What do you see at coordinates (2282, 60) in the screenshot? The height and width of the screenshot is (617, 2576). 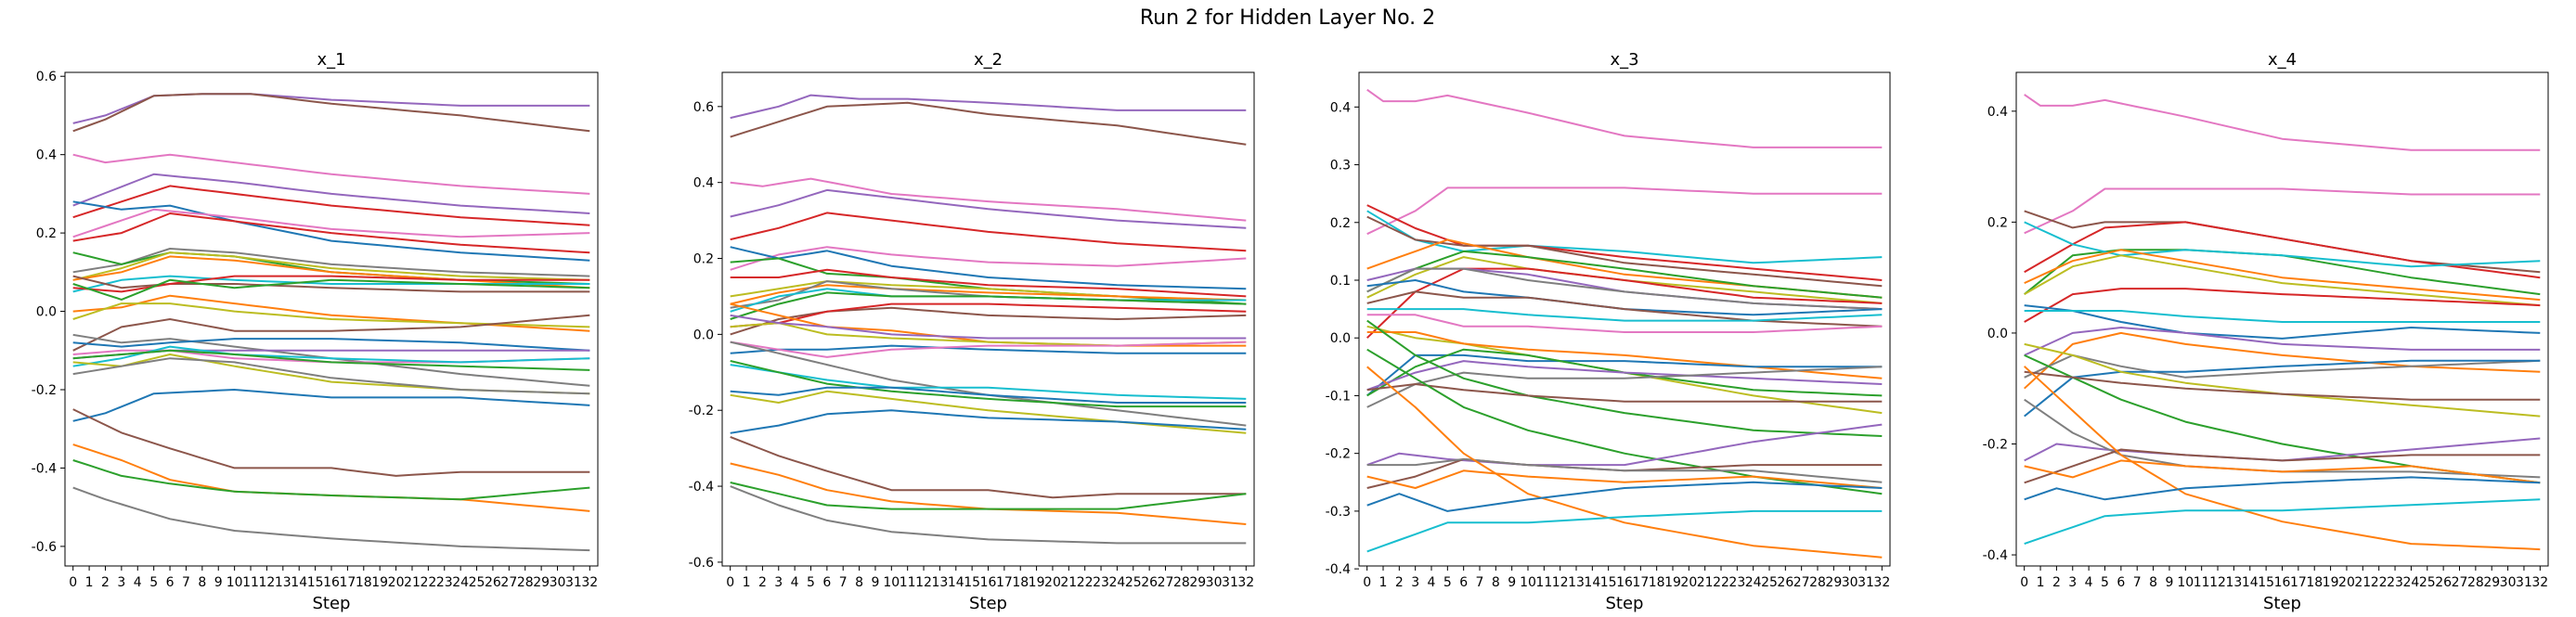 I see `panel-title: x_4` at bounding box center [2282, 60].